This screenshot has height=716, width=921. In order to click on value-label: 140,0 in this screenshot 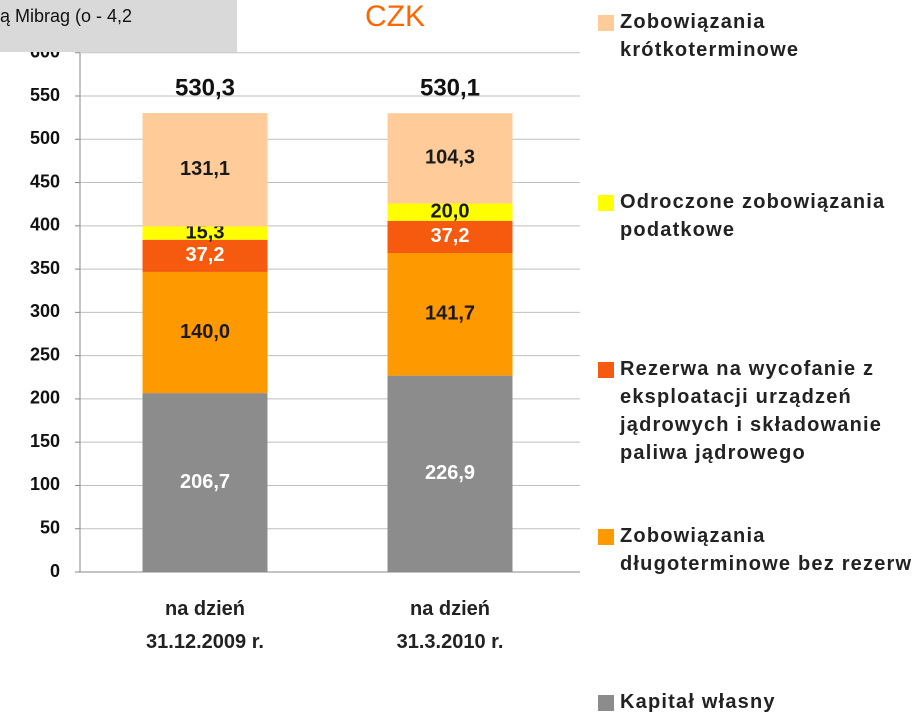, I will do `click(205, 332)`.